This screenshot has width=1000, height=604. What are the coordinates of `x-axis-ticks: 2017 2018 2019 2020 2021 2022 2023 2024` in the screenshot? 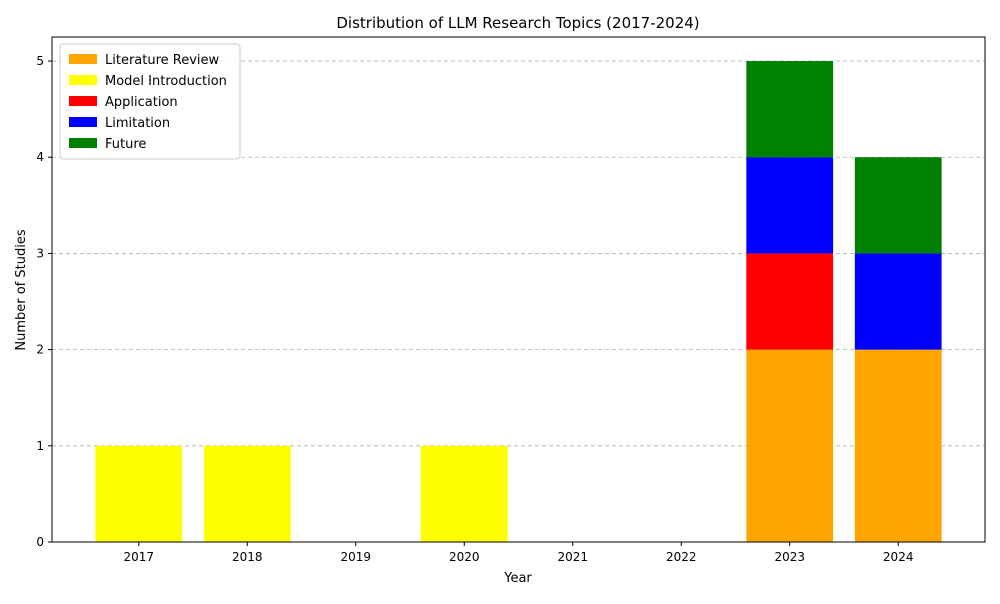 It's located at (519, 553).